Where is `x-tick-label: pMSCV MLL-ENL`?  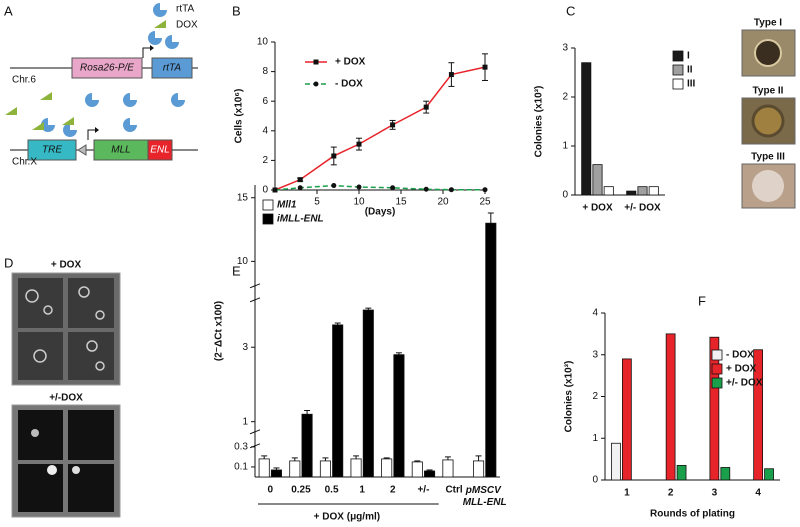 x-tick-label: pMSCV MLL-ENL is located at coordinates (485, 496).